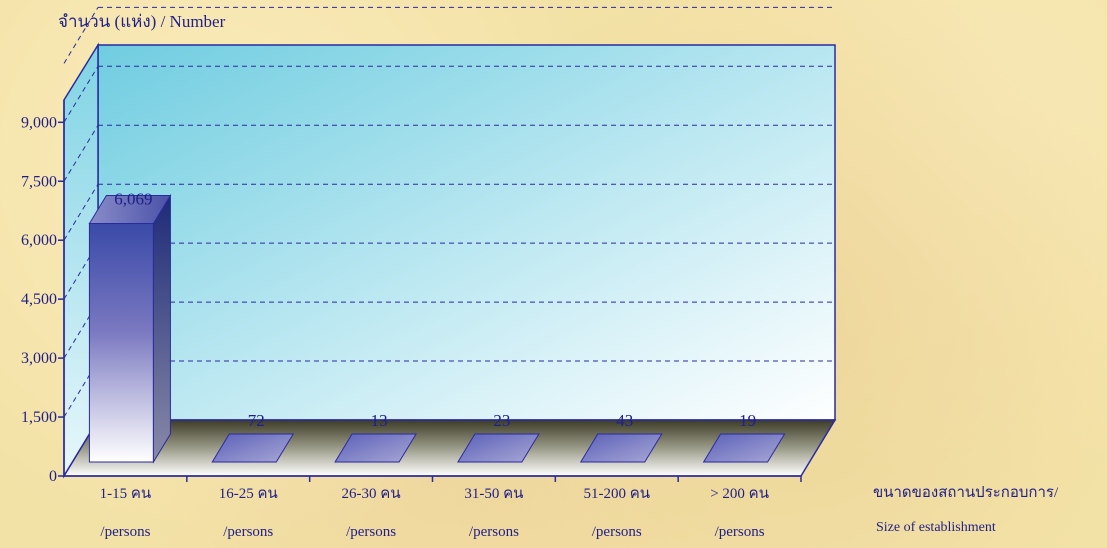 The image size is (1107, 548). I want to click on y-axis-title: จำนวน (แห่ง) / Number, so click(142, 21).